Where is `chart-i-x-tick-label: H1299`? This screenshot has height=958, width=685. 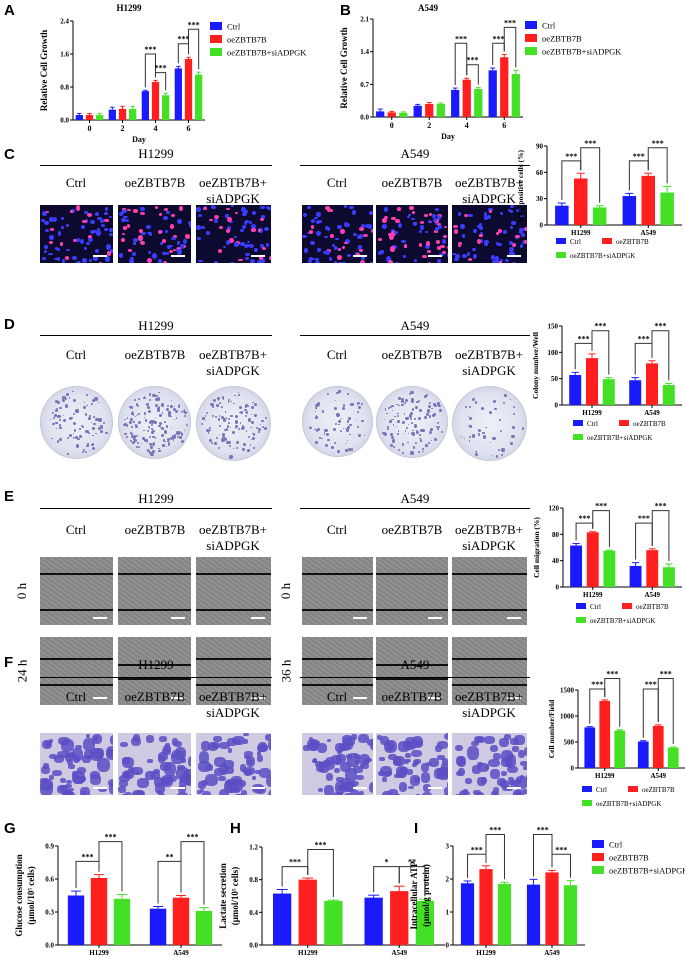
chart-i-x-tick-label: H1299 is located at coordinates (486, 953).